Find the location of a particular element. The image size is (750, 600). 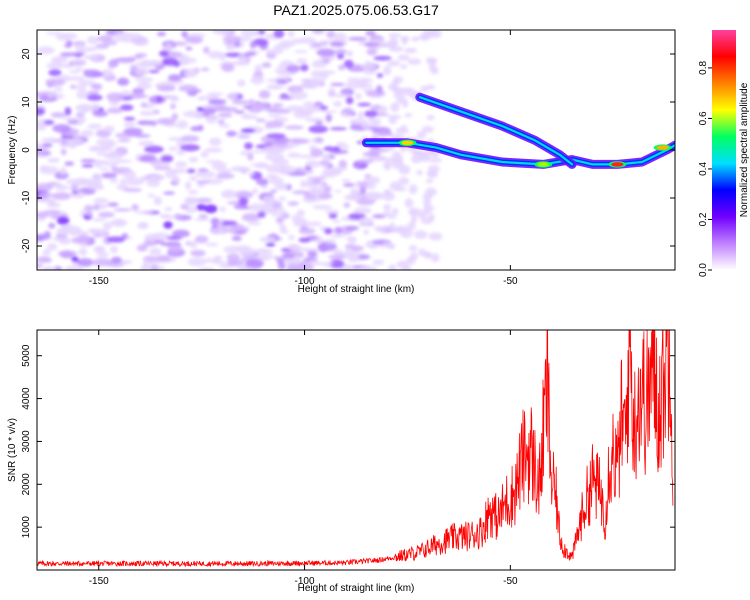

colorbar-label: Normalized spectral amplitude is located at coordinates (744, 149).